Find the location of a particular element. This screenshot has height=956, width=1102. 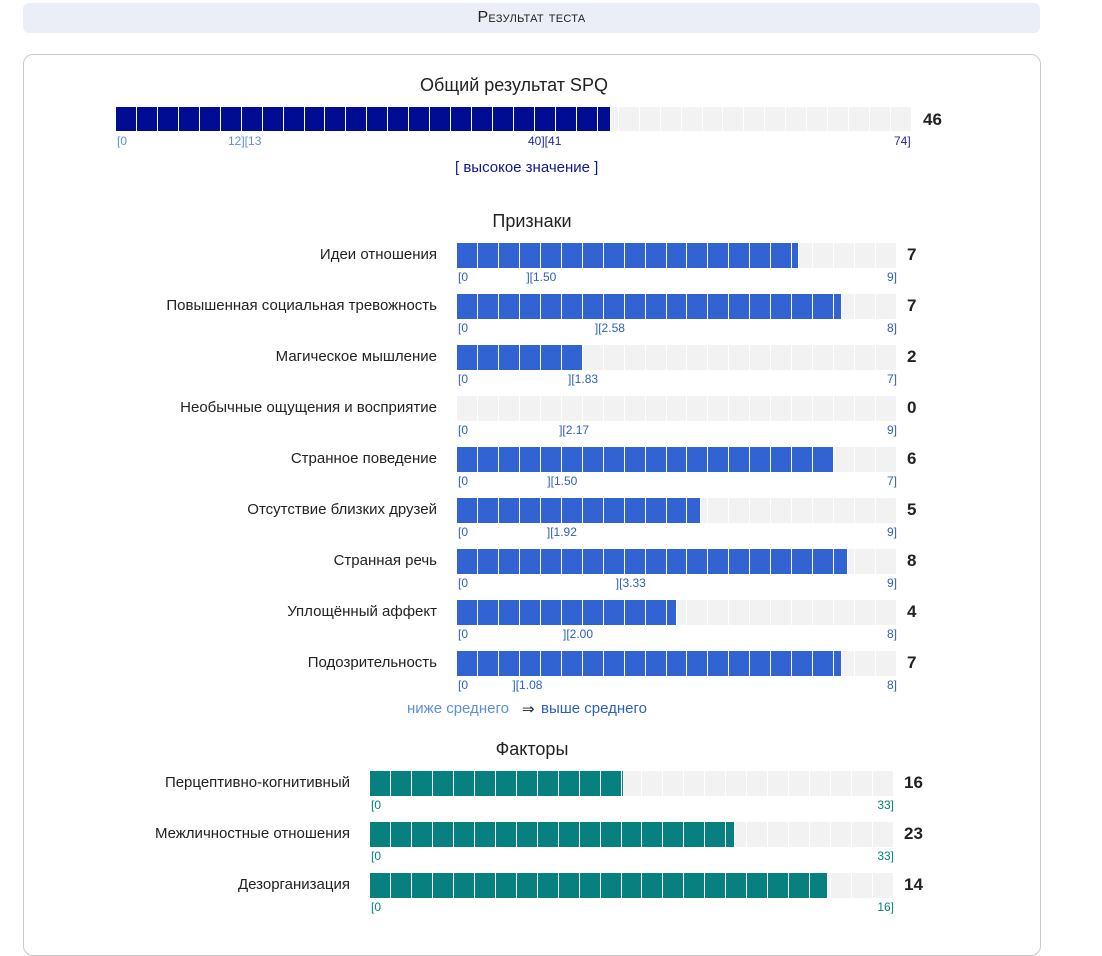

sign-label: Странное поведение is located at coordinates (363, 458).